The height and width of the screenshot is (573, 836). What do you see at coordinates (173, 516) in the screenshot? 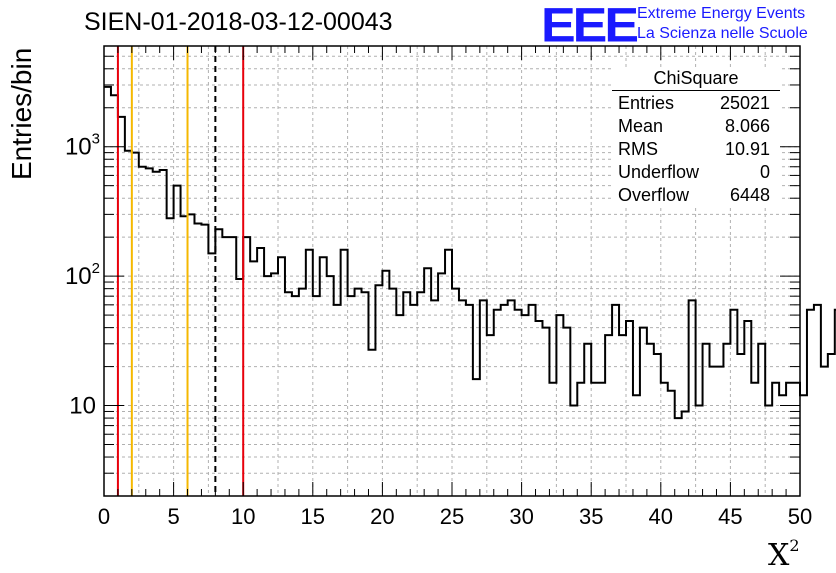
I see `x-tick-label: 5` at bounding box center [173, 516].